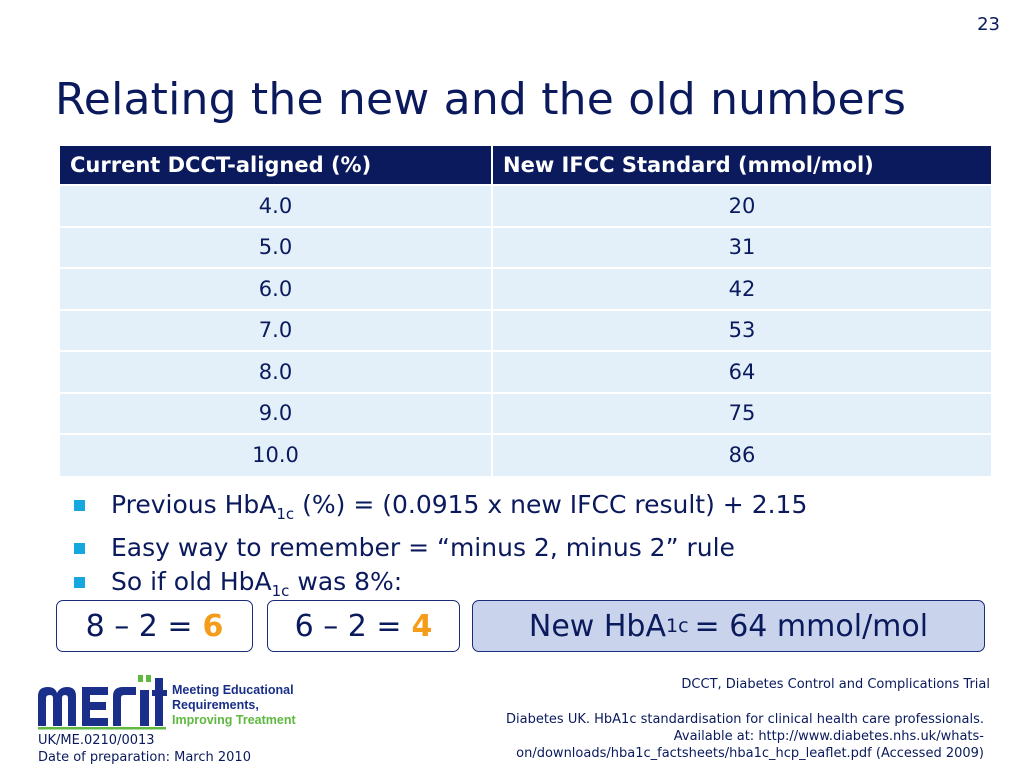 Image resolution: width=1024 pixels, height=768 pixels. I want to click on logo-line-2: Requirements,, so click(215, 705).